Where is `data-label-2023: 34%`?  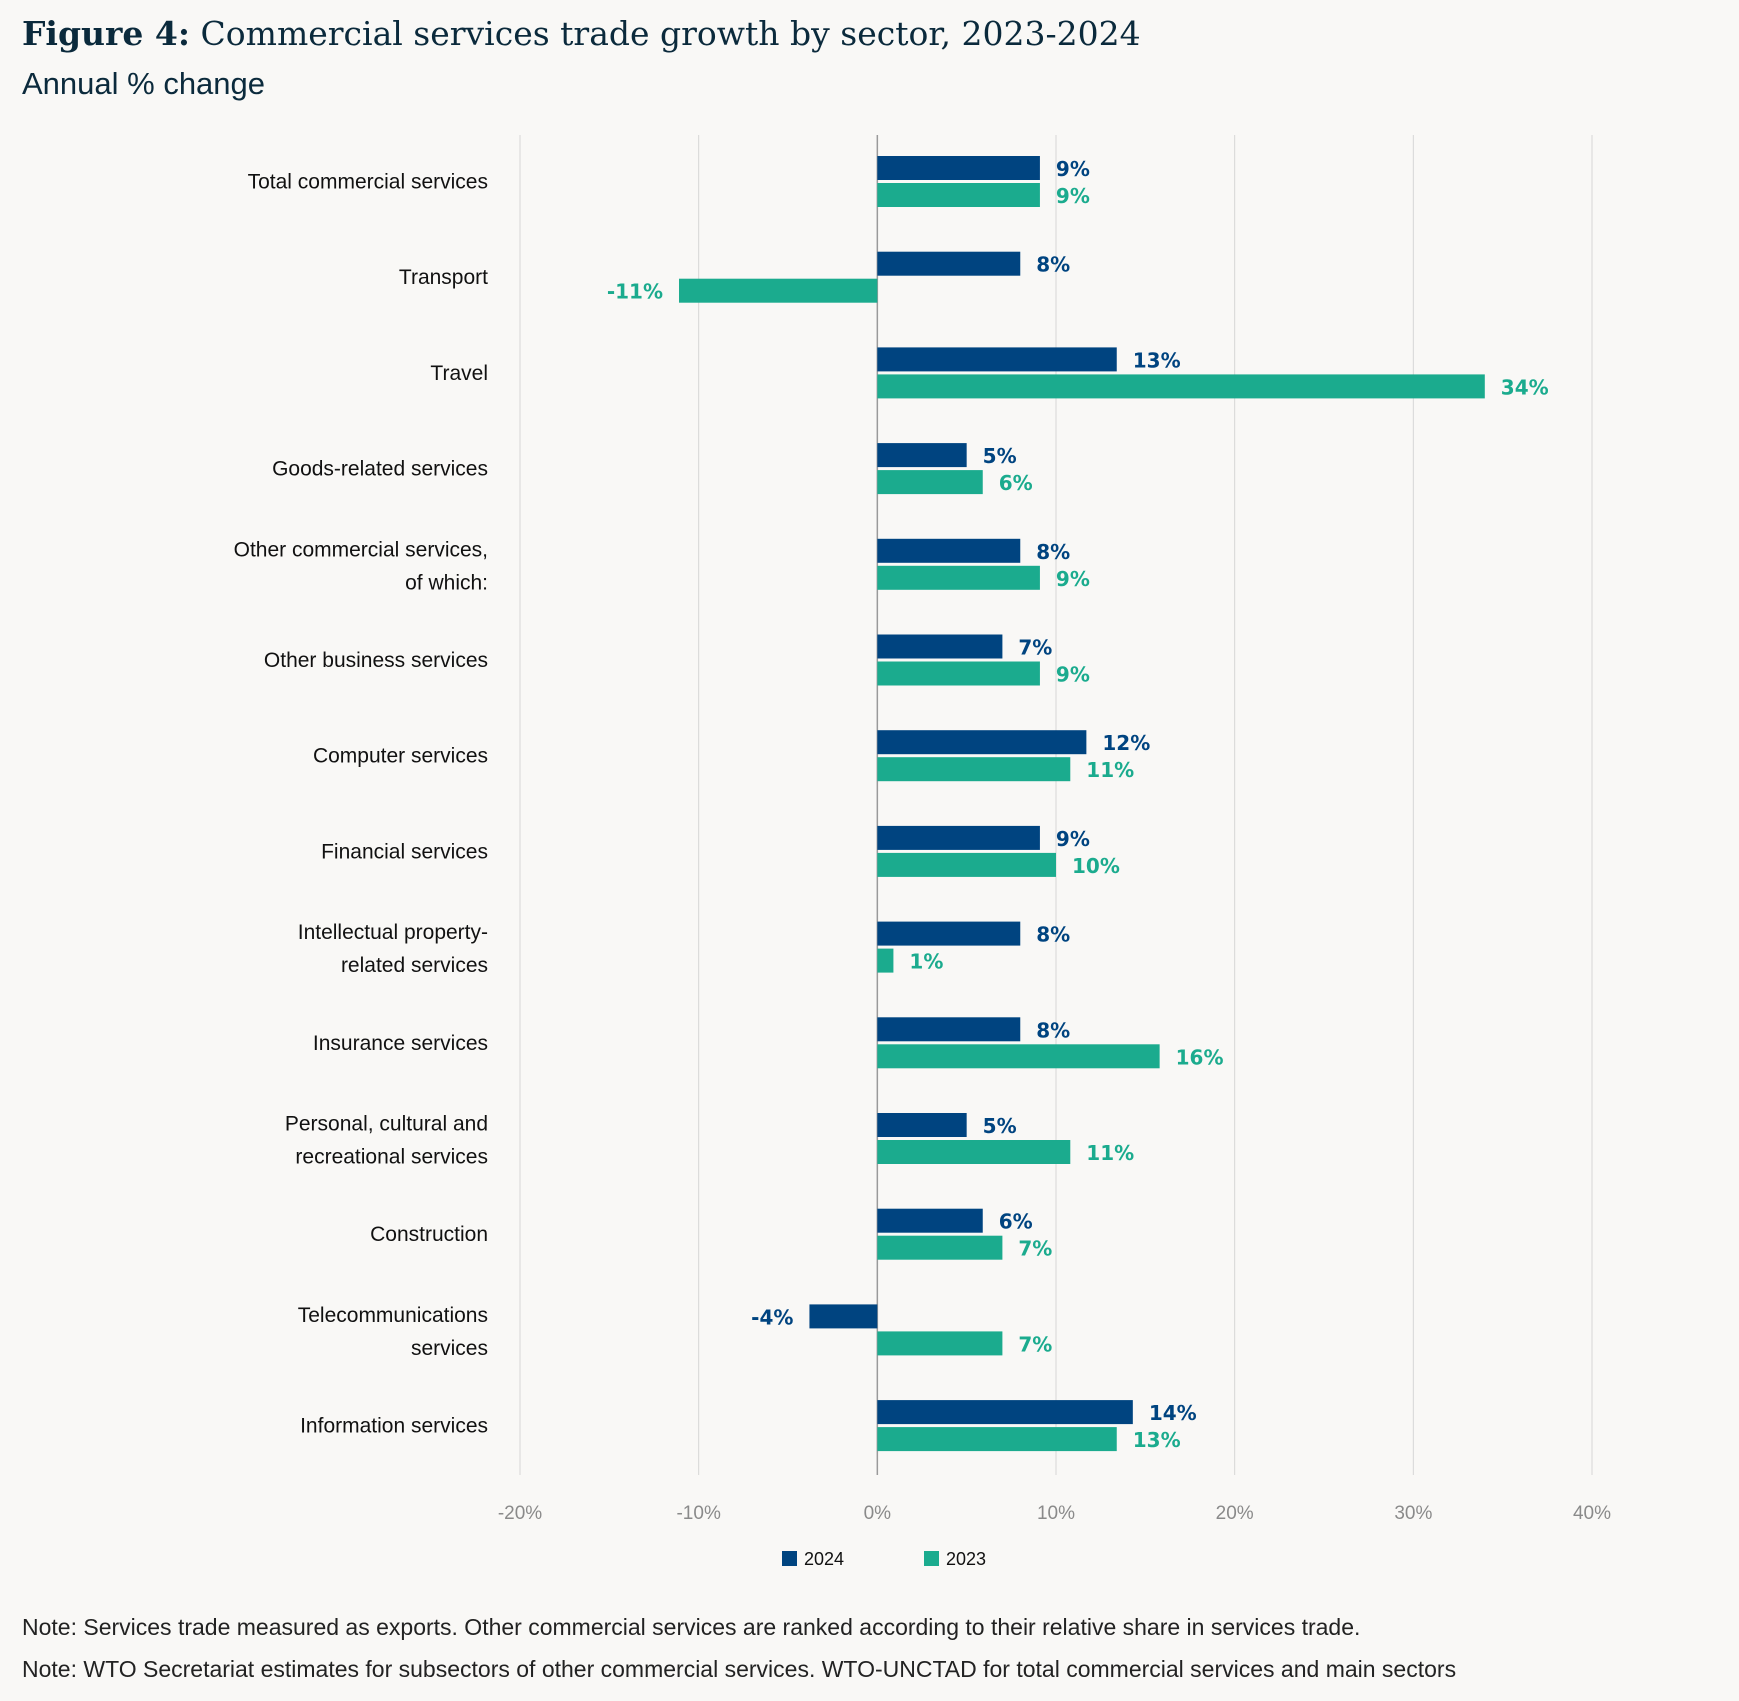
data-label-2023: 34% is located at coordinates (1525, 387).